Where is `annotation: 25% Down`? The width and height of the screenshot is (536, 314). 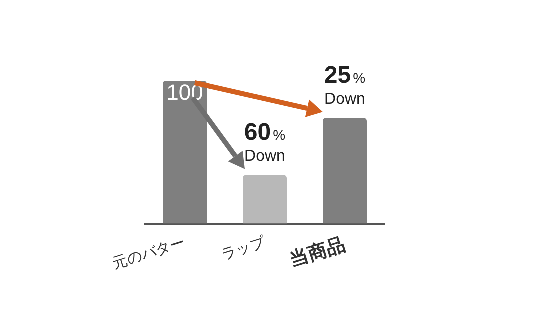
annotation: 25% Down is located at coordinates (345, 85).